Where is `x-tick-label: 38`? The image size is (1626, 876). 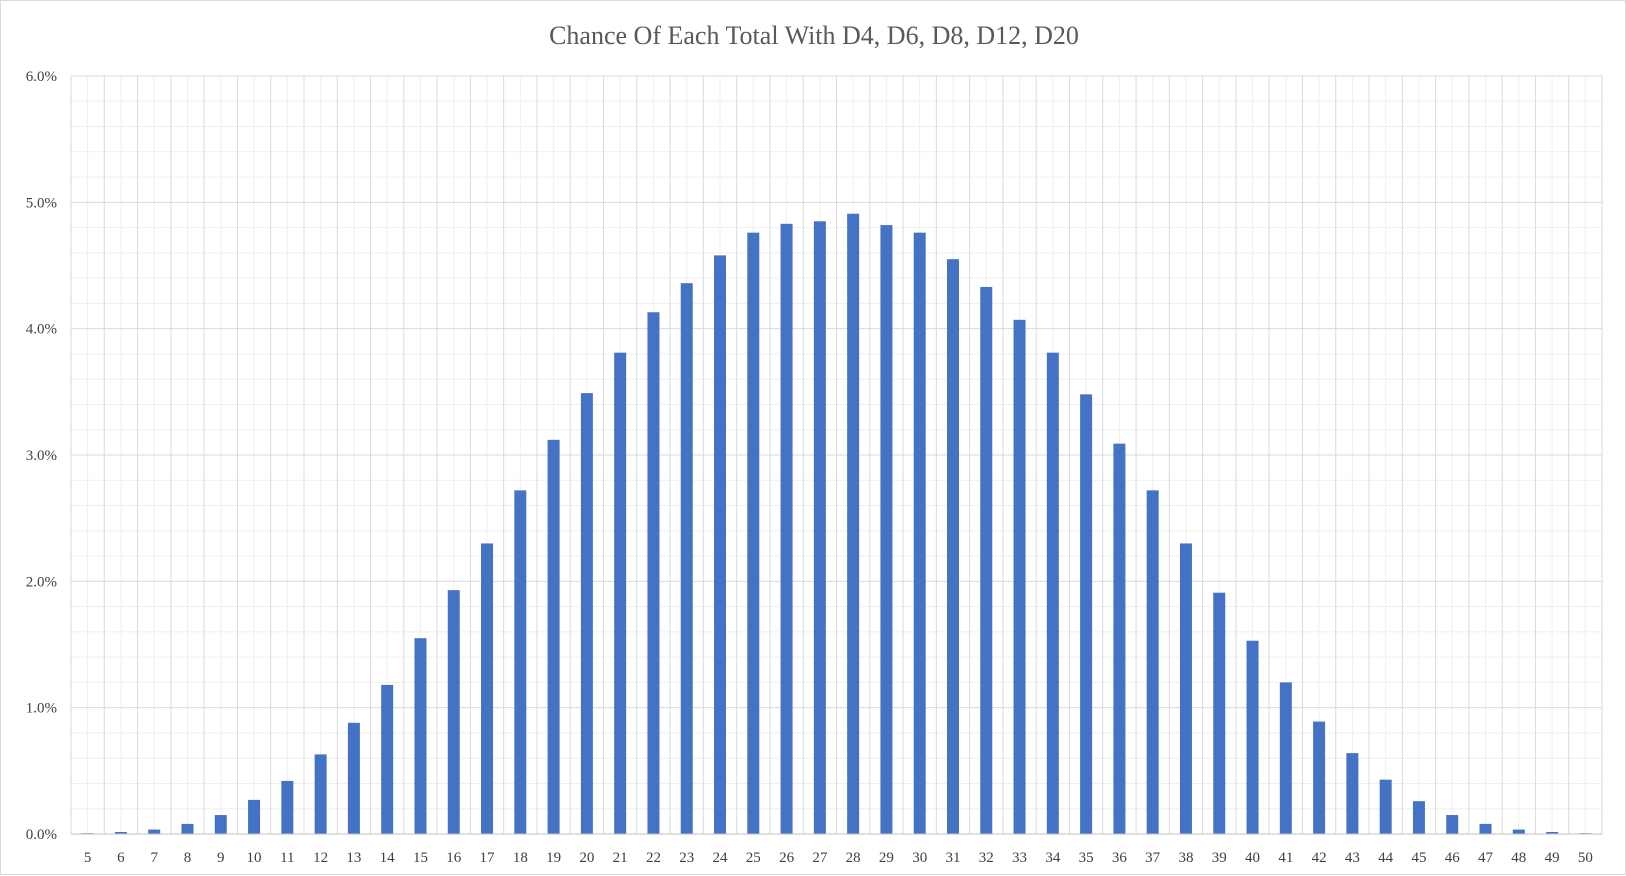 x-tick-label: 38 is located at coordinates (1185, 858).